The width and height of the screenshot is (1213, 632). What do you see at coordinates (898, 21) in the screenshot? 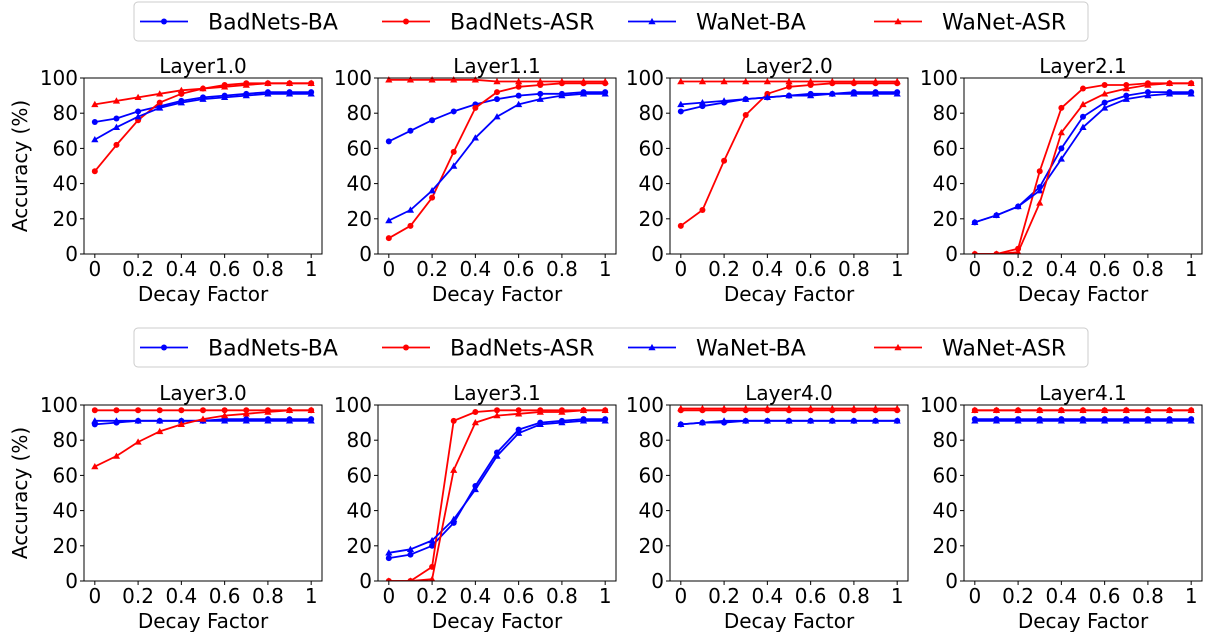
I see `legend-marker` at bounding box center [898, 21].